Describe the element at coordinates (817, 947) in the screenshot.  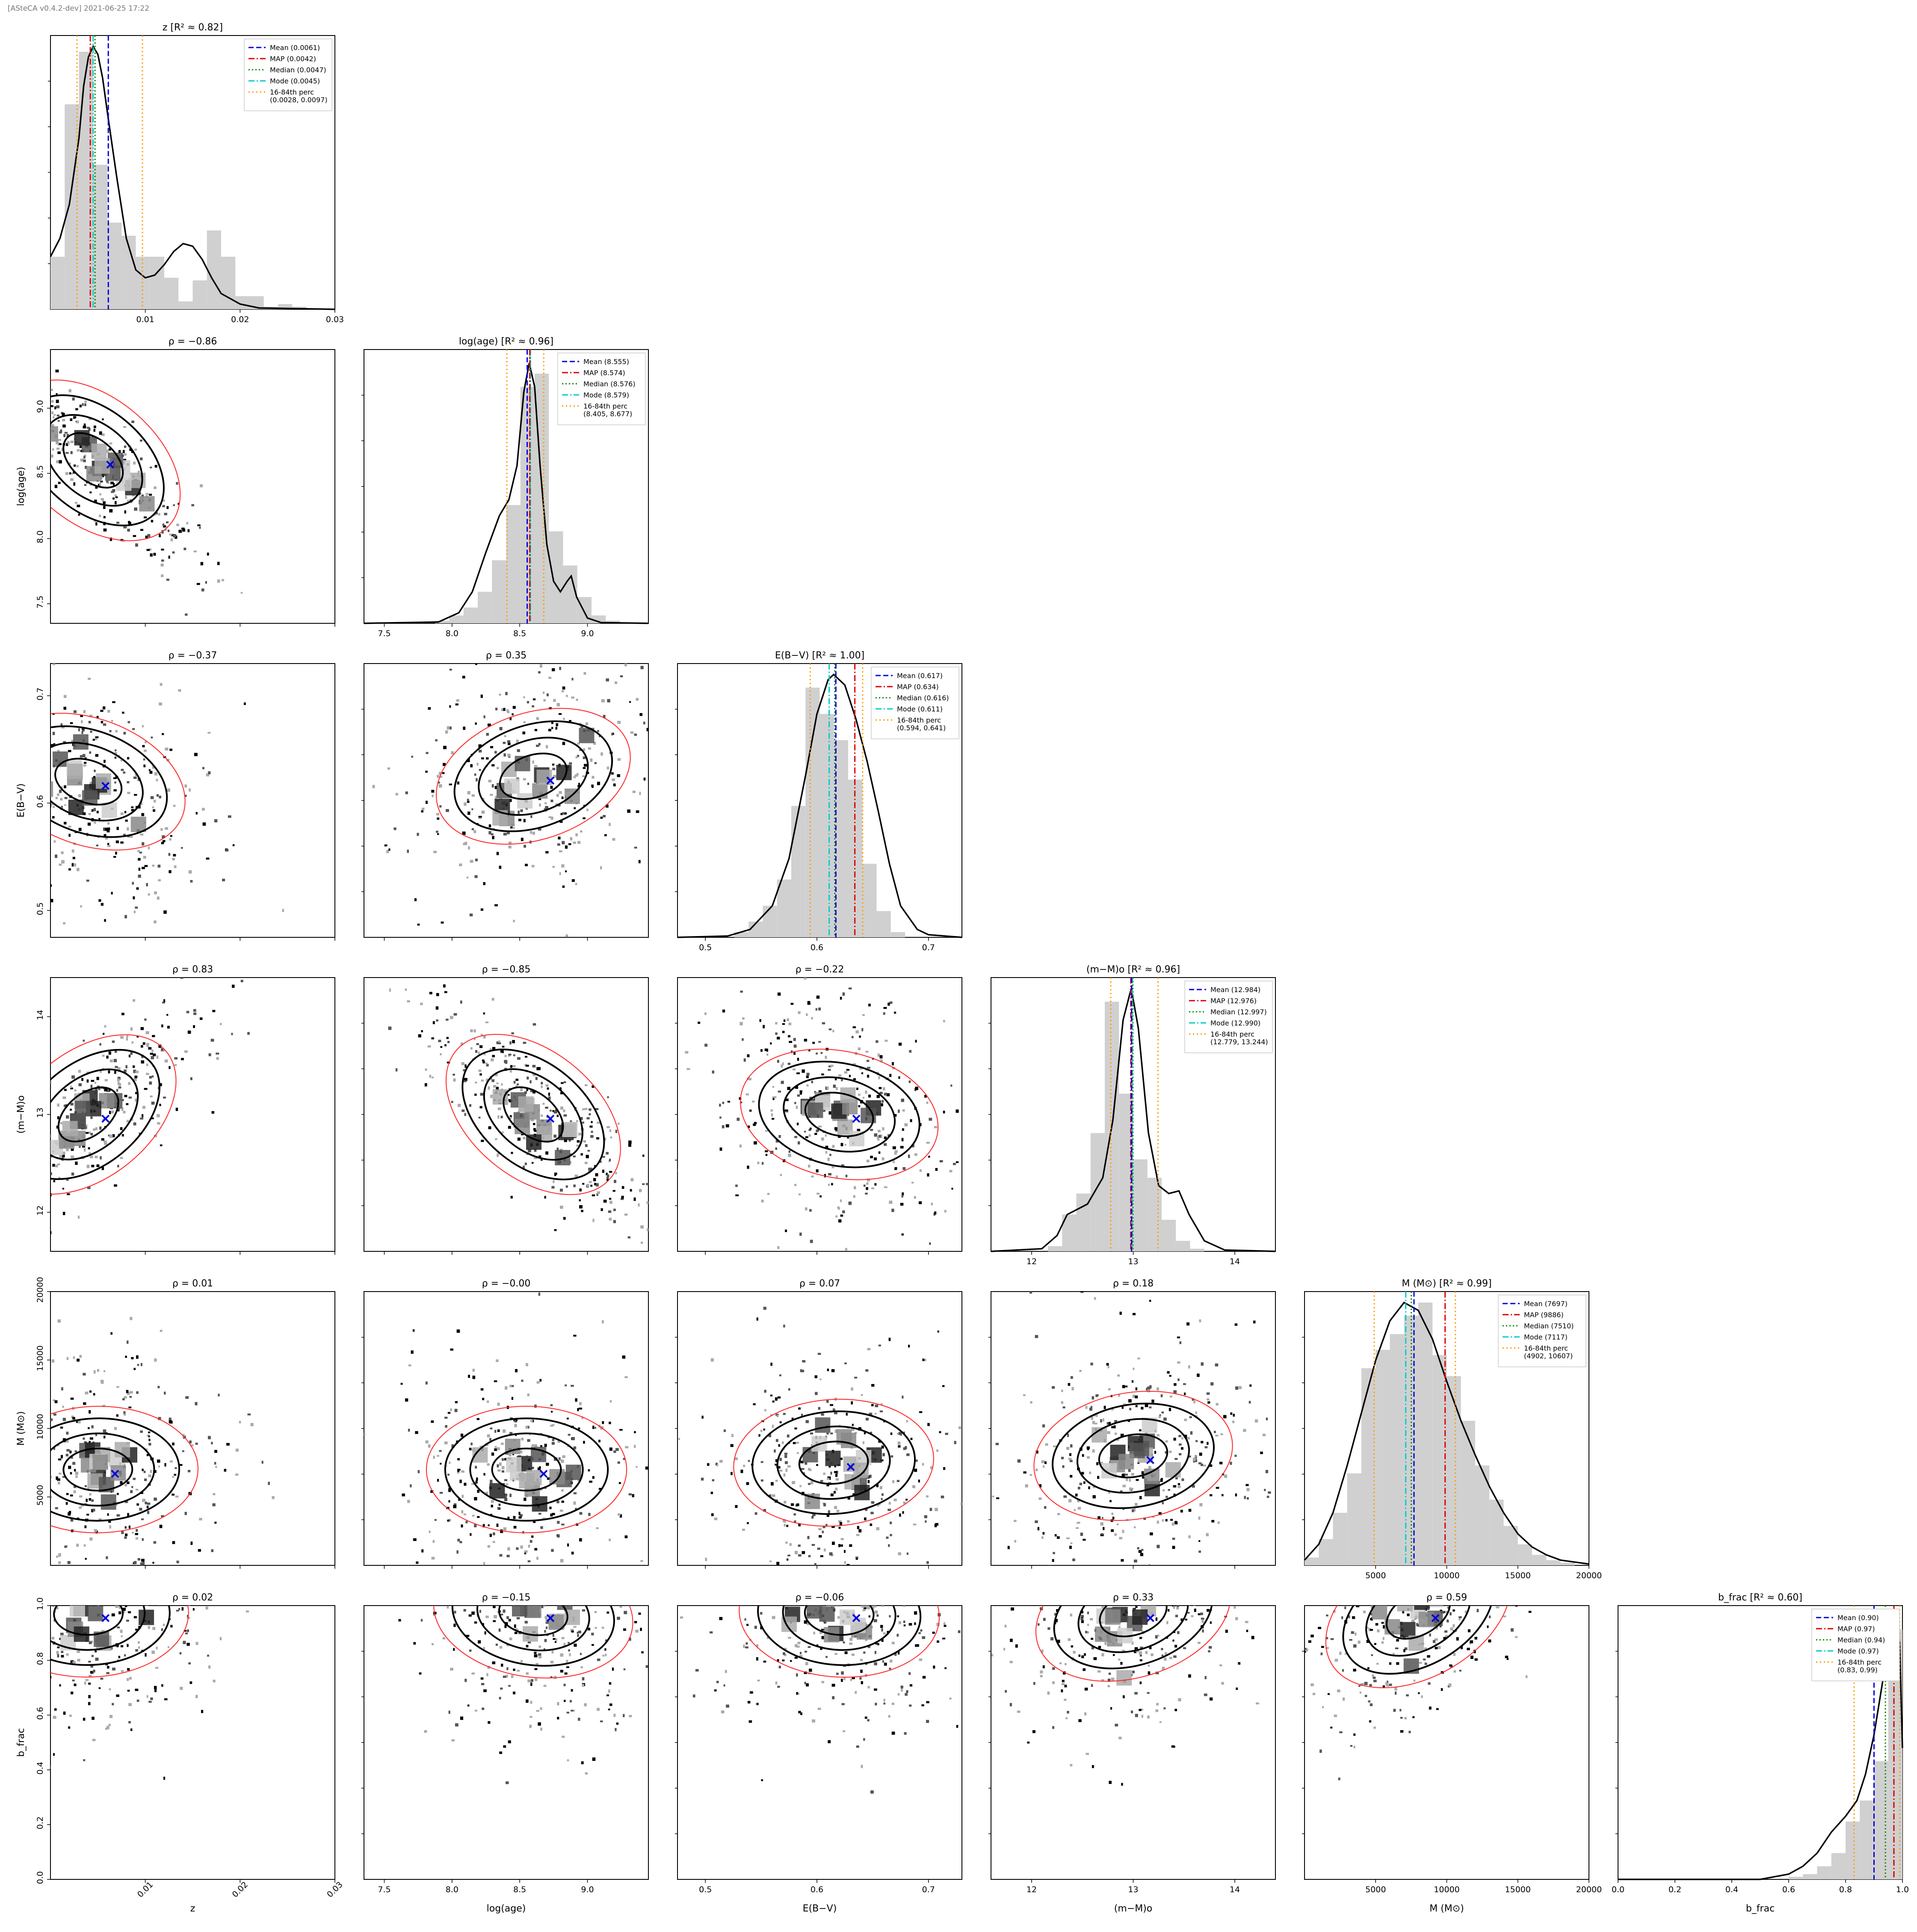
I see `tick-label: 0.6` at that location.